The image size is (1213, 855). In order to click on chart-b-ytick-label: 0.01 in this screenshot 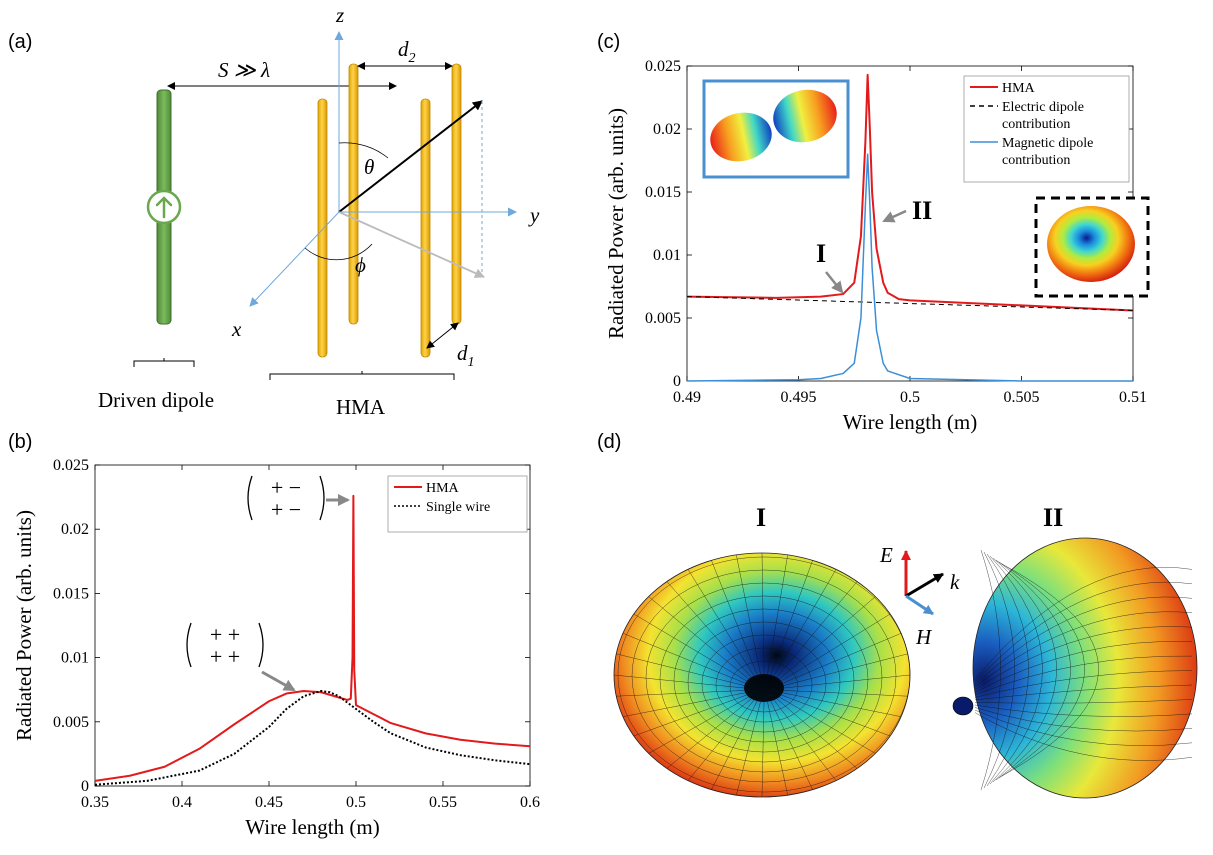, I will do `click(75, 658)`.